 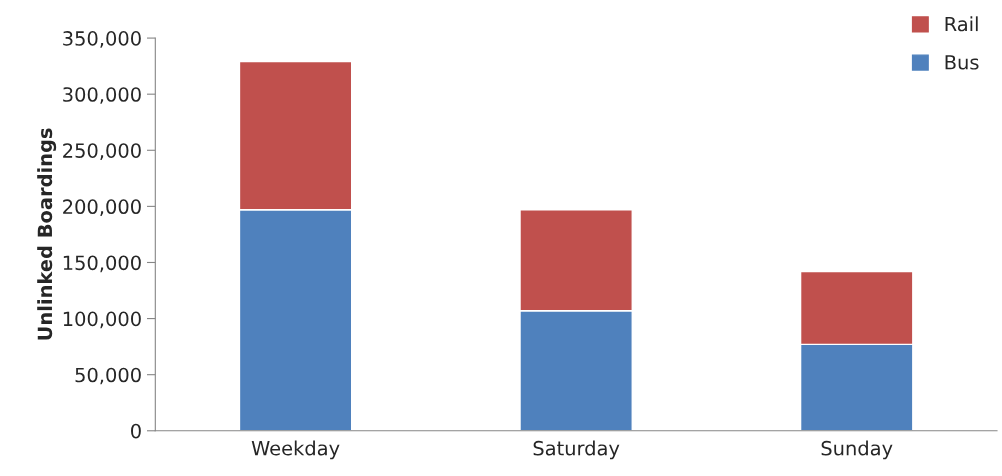 What do you see at coordinates (102, 208) in the screenshot?
I see `y-tick-label: 200,000` at bounding box center [102, 208].